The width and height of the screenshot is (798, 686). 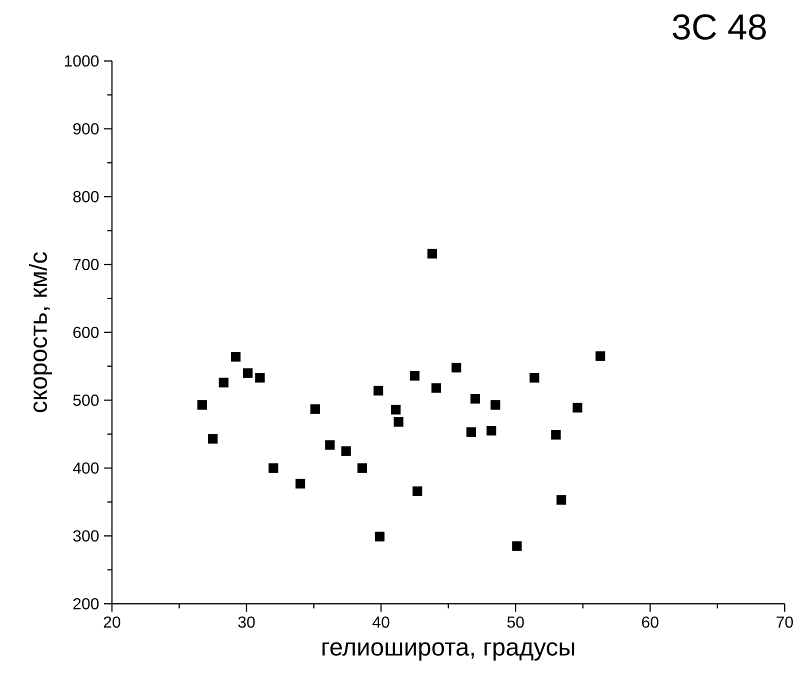 What do you see at coordinates (381, 622) in the screenshot?
I see `x-tick-label: 40` at bounding box center [381, 622].